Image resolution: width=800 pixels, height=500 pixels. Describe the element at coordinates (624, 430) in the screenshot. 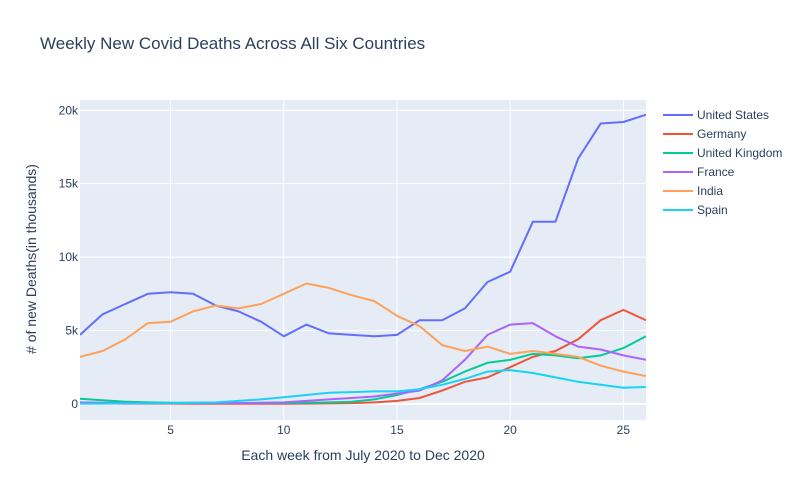

I see `x-tick-label: 25` at that location.